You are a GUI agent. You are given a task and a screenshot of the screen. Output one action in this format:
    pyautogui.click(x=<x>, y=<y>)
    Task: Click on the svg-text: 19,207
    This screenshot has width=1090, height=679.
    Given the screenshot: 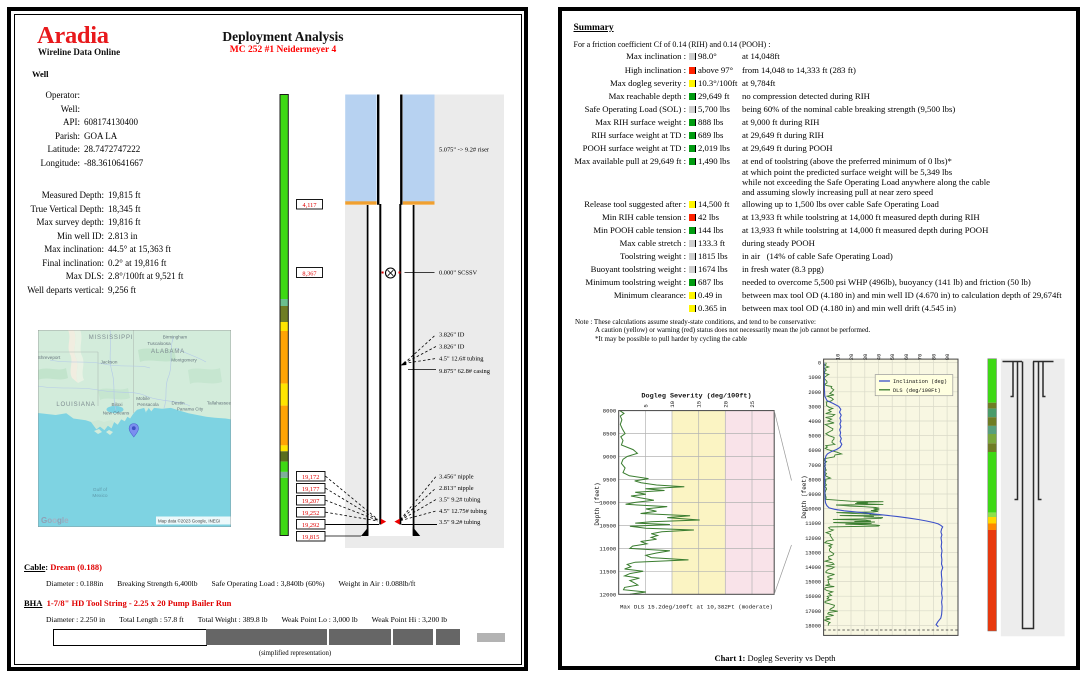 What is the action you would take?
    pyautogui.click(x=310, y=501)
    